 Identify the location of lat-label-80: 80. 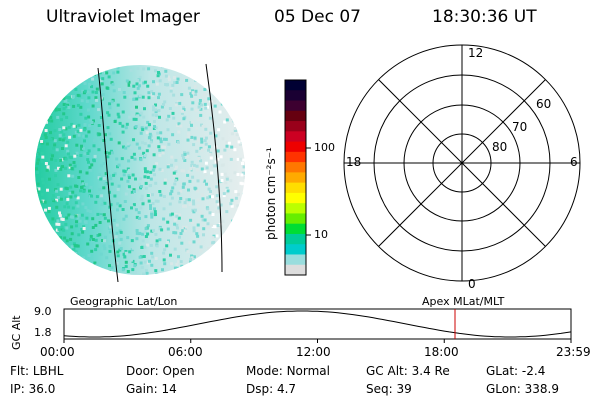
(500, 147).